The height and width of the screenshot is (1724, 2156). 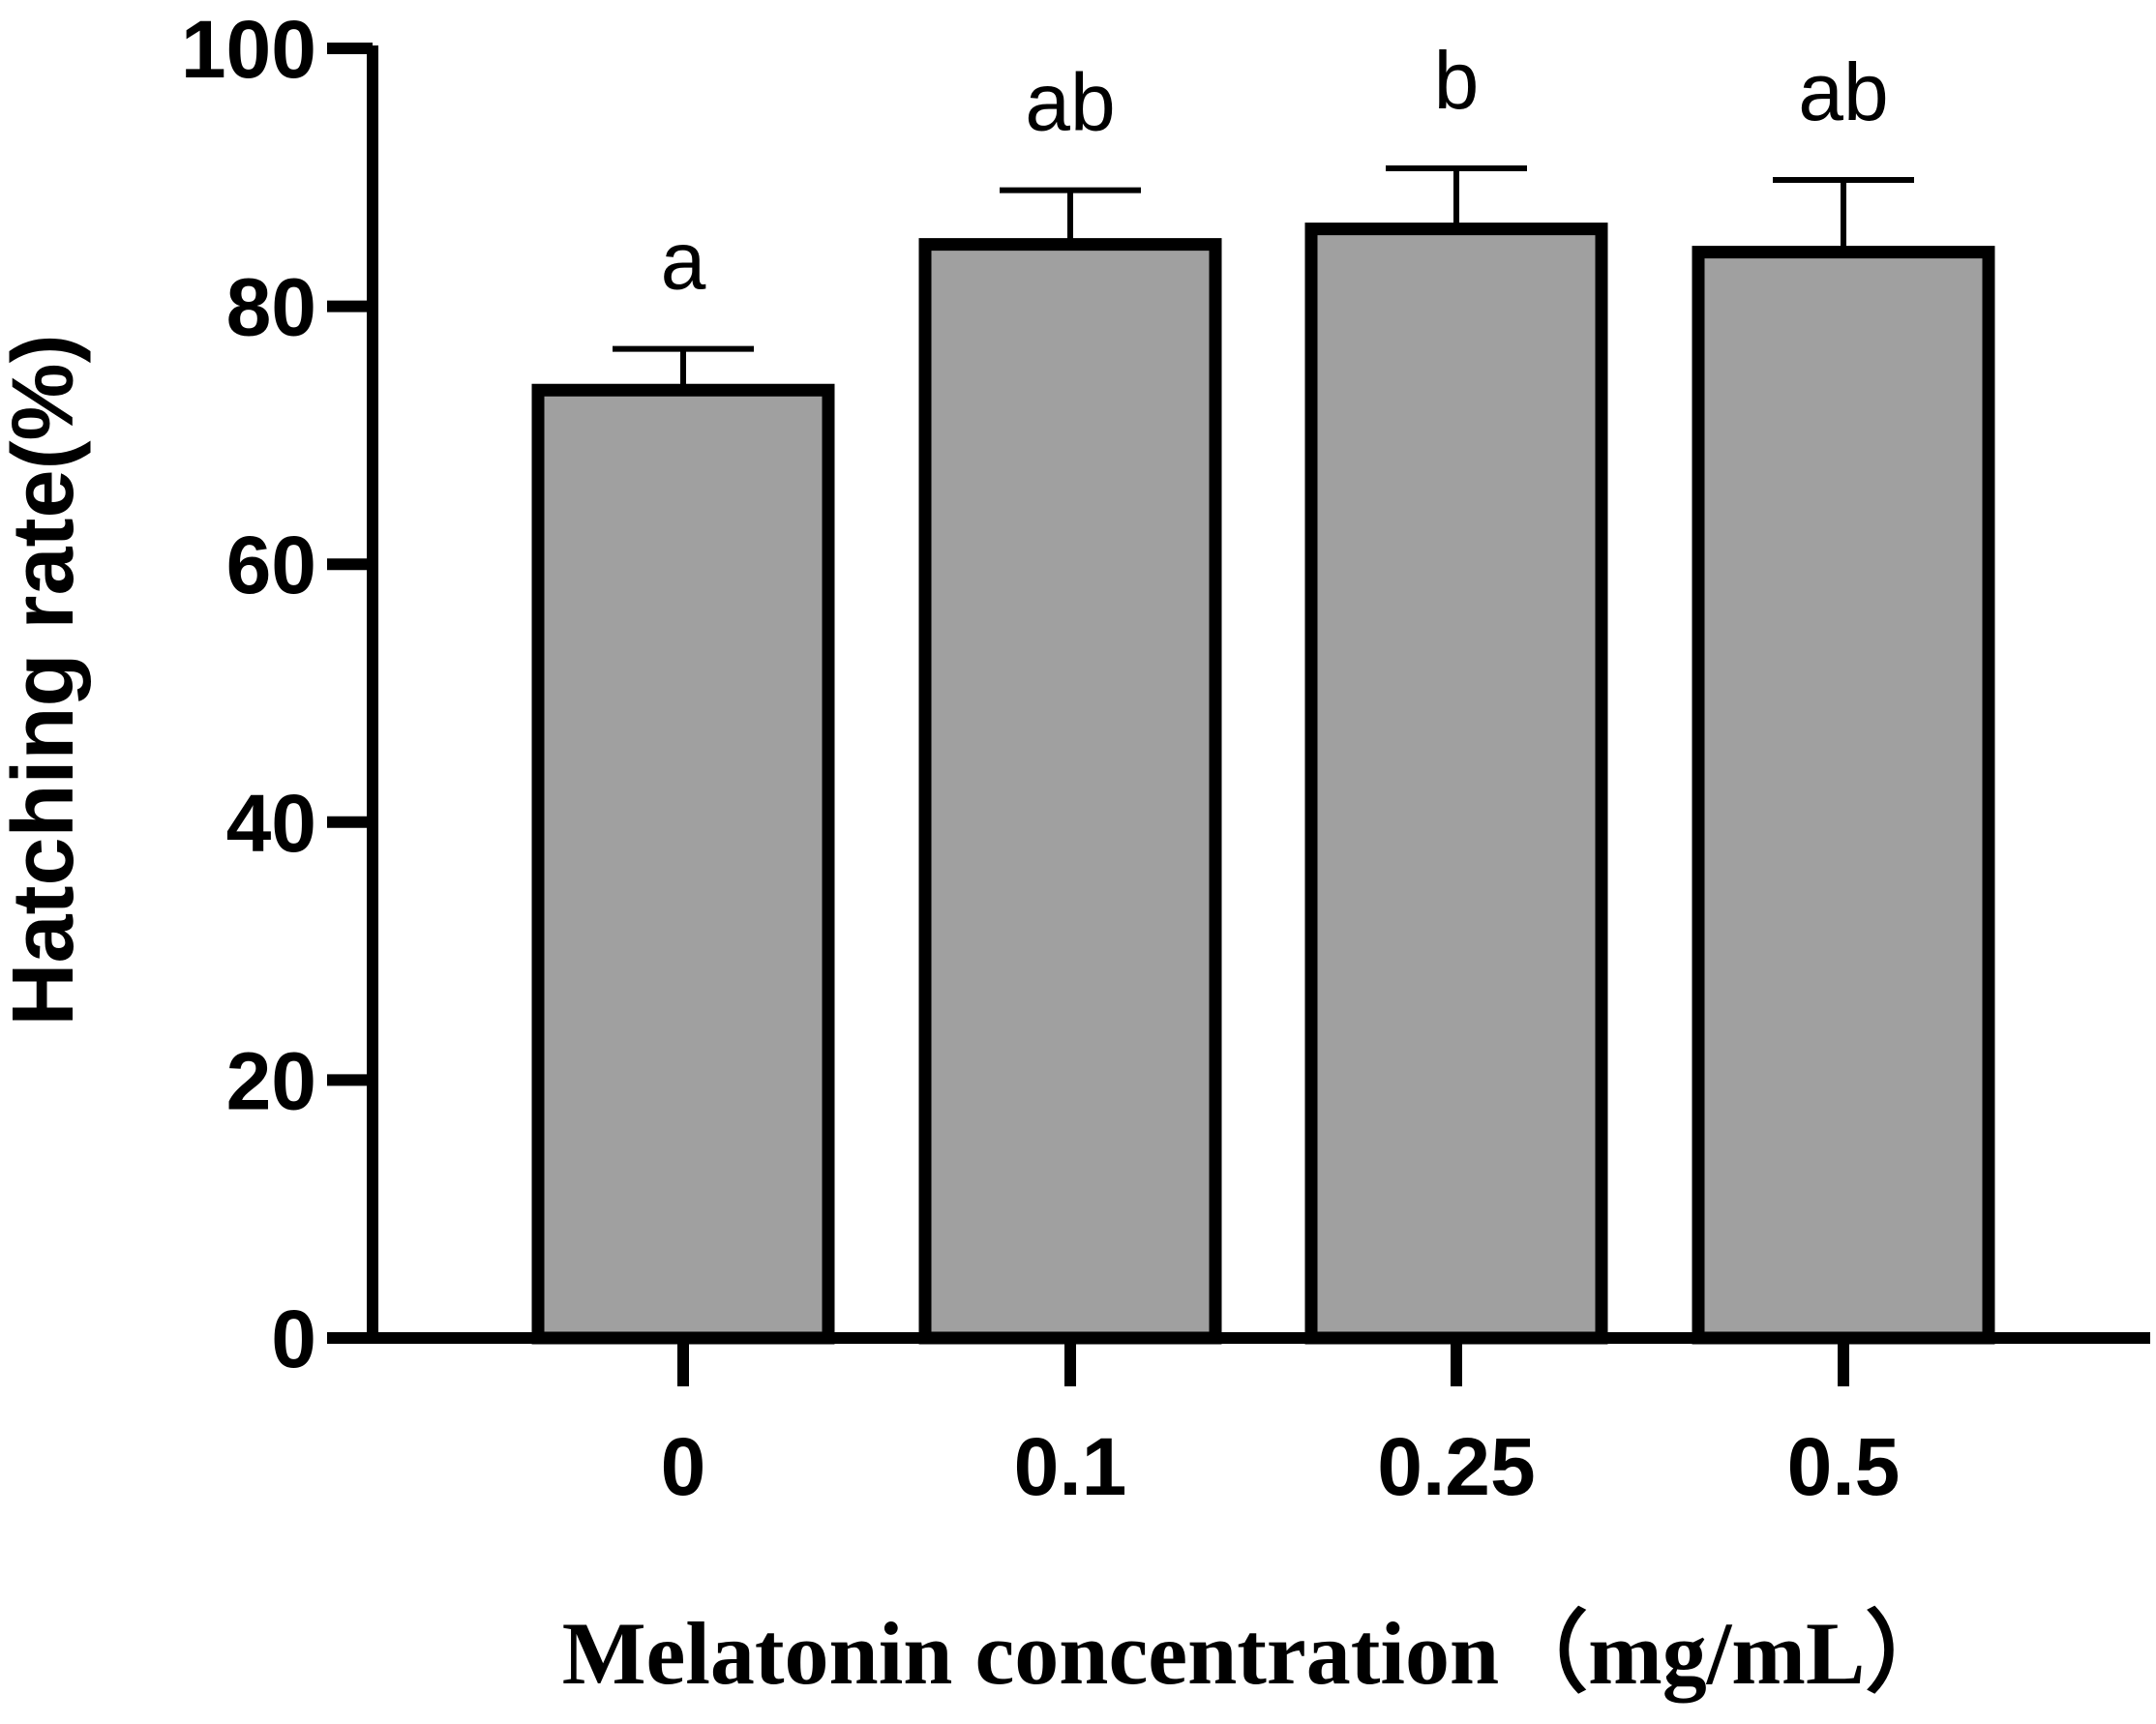 I want to click on y-tick-label-80: 80, so click(x=271, y=307).